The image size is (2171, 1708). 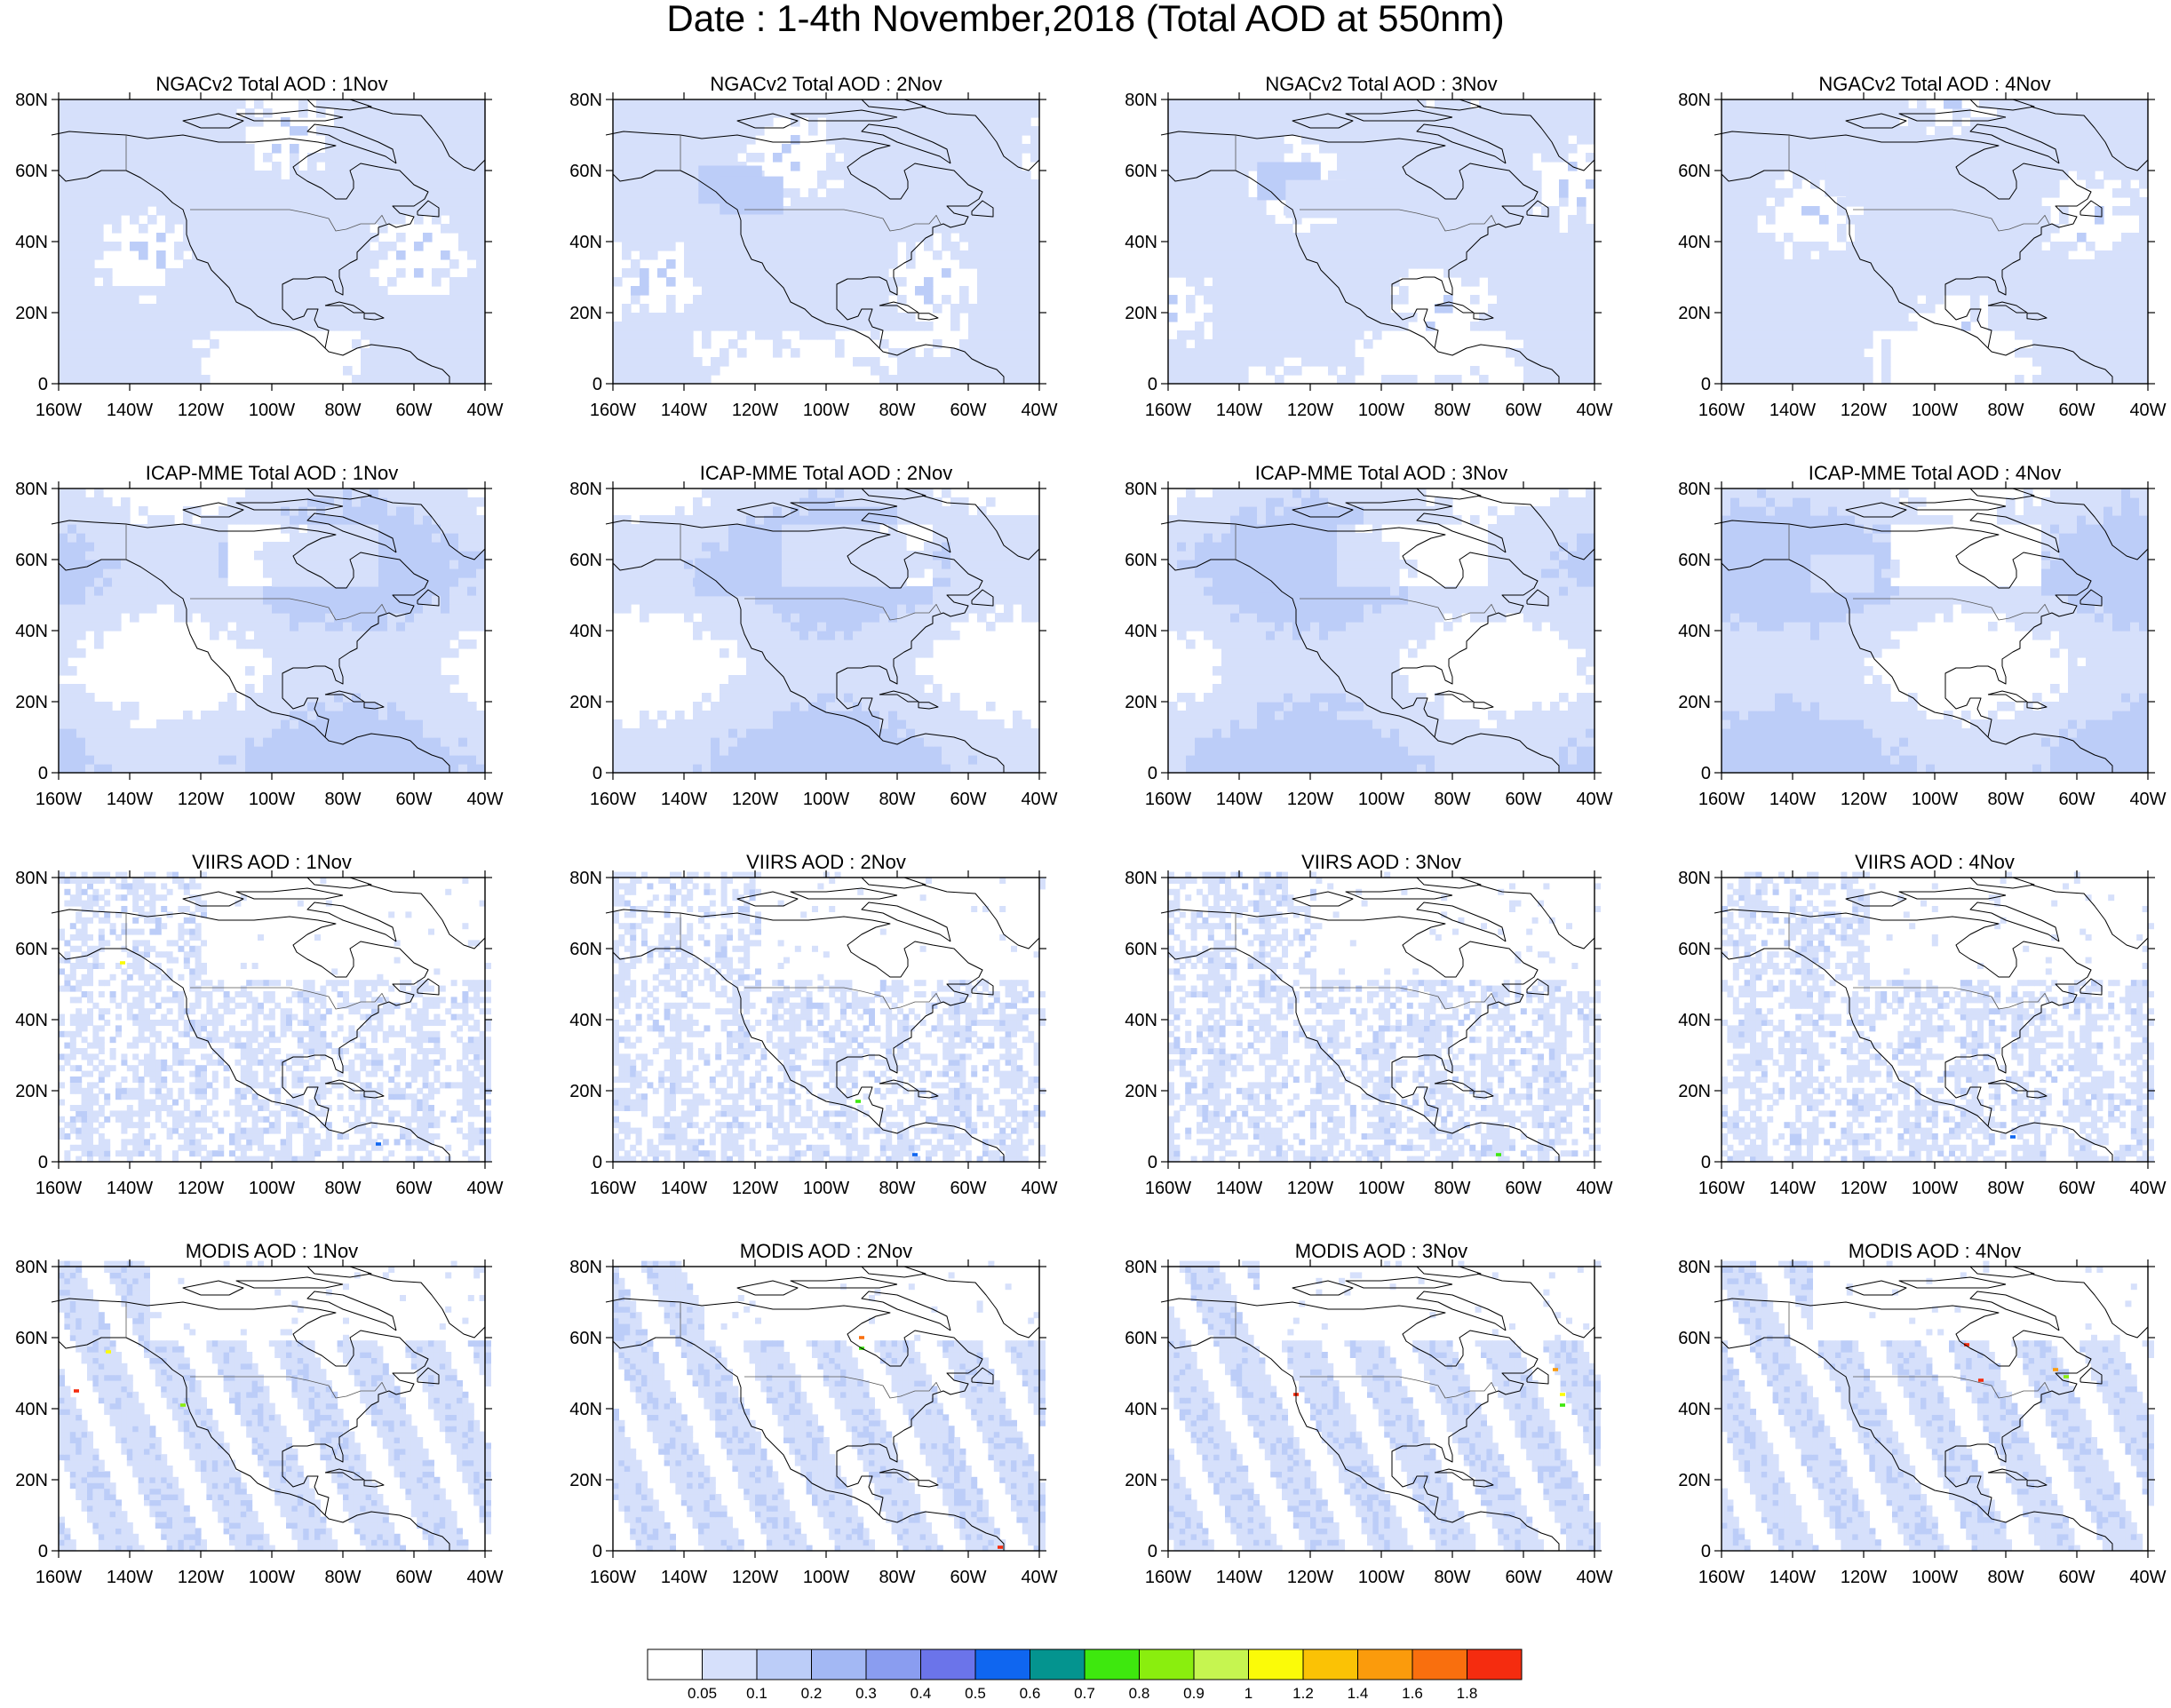 What do you see at coordinates (757, 1694) in the screenshot?
I see `colorbar-label: 0.1` at bounding box center [757, 1694].